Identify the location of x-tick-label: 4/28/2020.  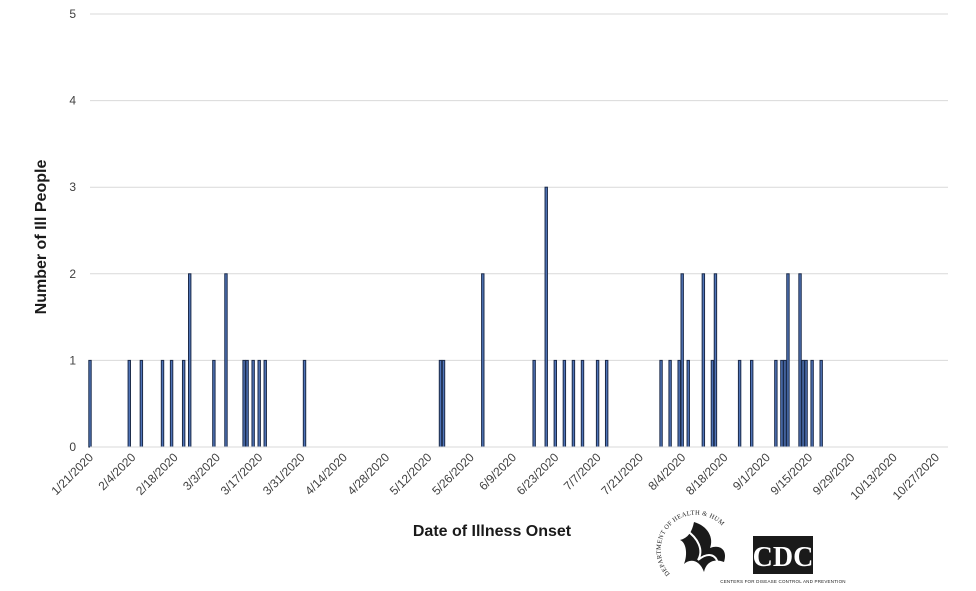
(369, 474).